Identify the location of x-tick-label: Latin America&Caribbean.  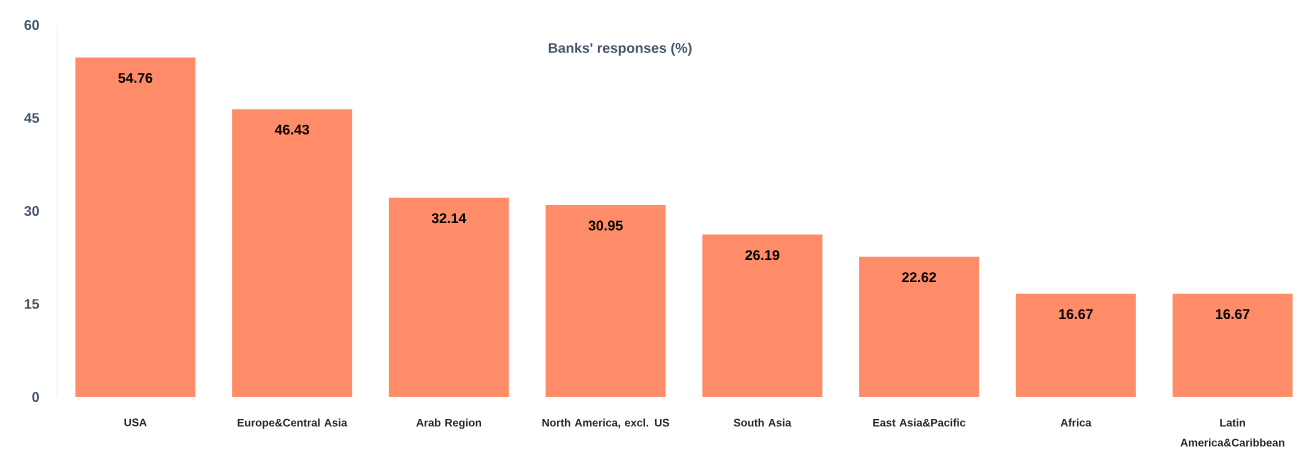
(1232, 432).